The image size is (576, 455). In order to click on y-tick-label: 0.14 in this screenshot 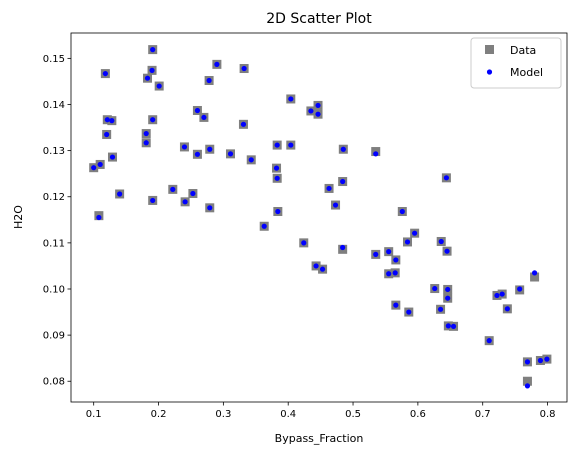, I will do `click(54, 105)`.